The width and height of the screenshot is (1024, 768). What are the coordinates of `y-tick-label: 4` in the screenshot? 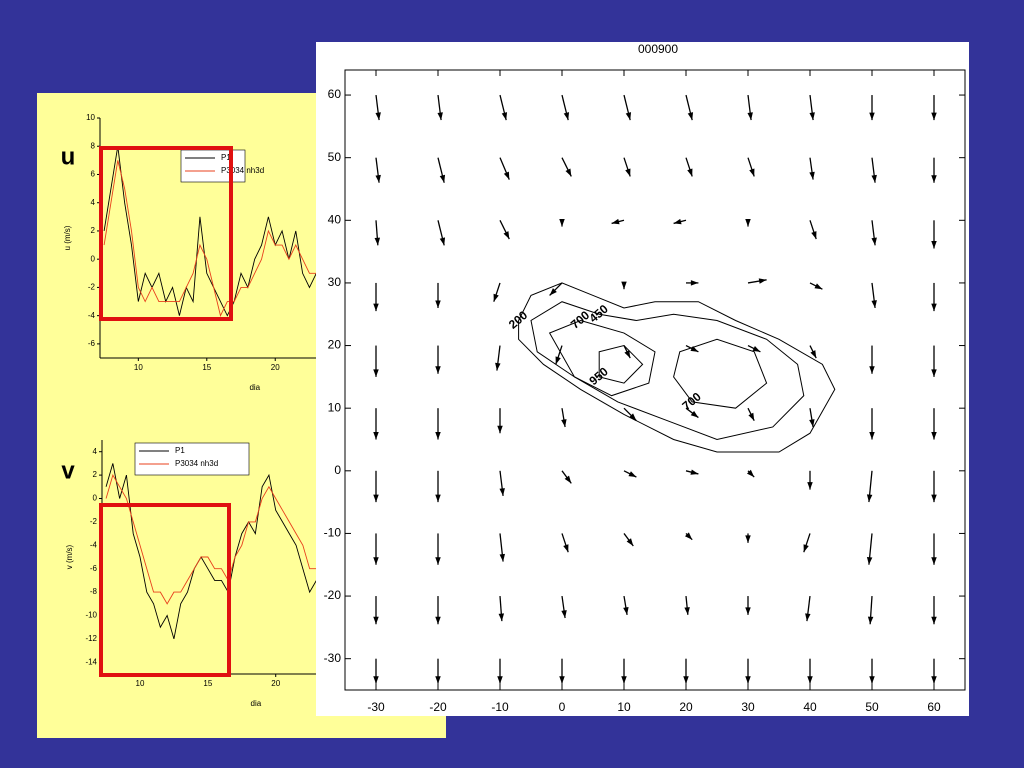 It's located at (93, 202).